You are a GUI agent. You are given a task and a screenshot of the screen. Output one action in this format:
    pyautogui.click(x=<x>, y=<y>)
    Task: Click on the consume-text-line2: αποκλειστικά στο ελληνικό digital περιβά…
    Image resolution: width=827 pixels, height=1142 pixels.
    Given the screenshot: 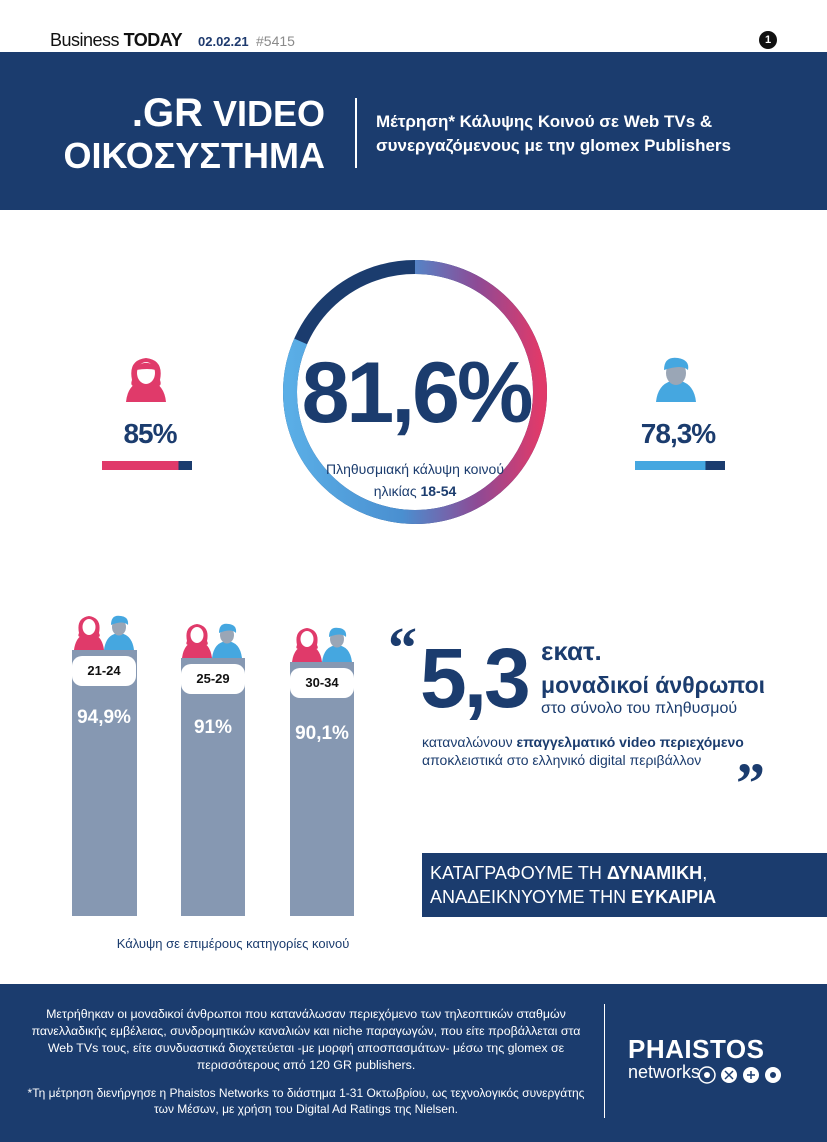 What is the action you would take?
    pyautogui.click(x=562, y=760)
    